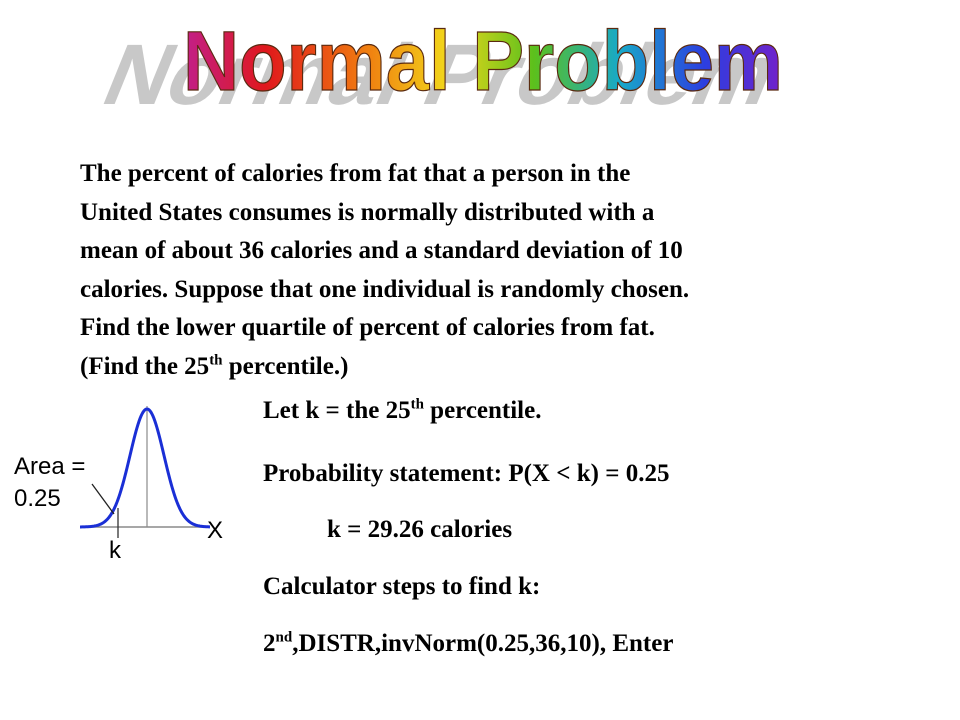  I want to click on page-title: Normal Problem, so click(483, 61).